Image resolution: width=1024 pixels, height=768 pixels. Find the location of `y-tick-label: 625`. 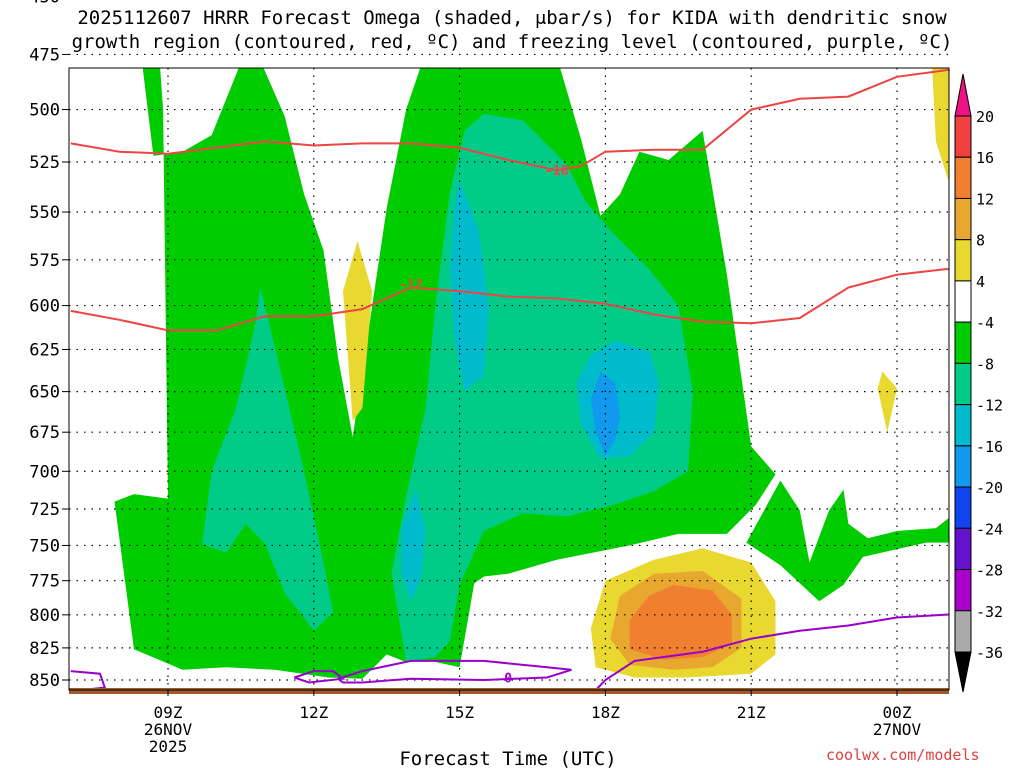

y-tick-label: 625 is located at coordinates (44, 350).